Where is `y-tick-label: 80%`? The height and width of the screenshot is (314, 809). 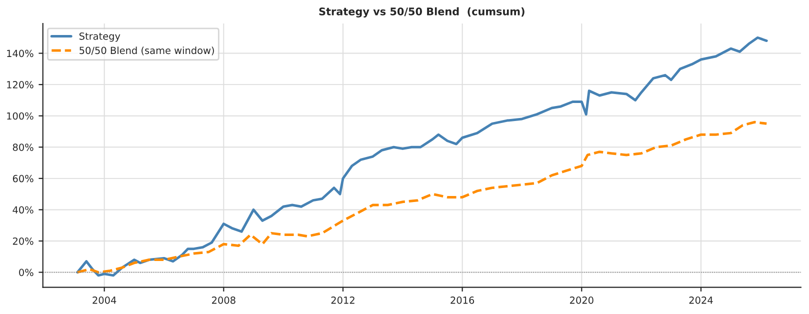
y-tick-label: 80% is located at coordinates (23, 147).